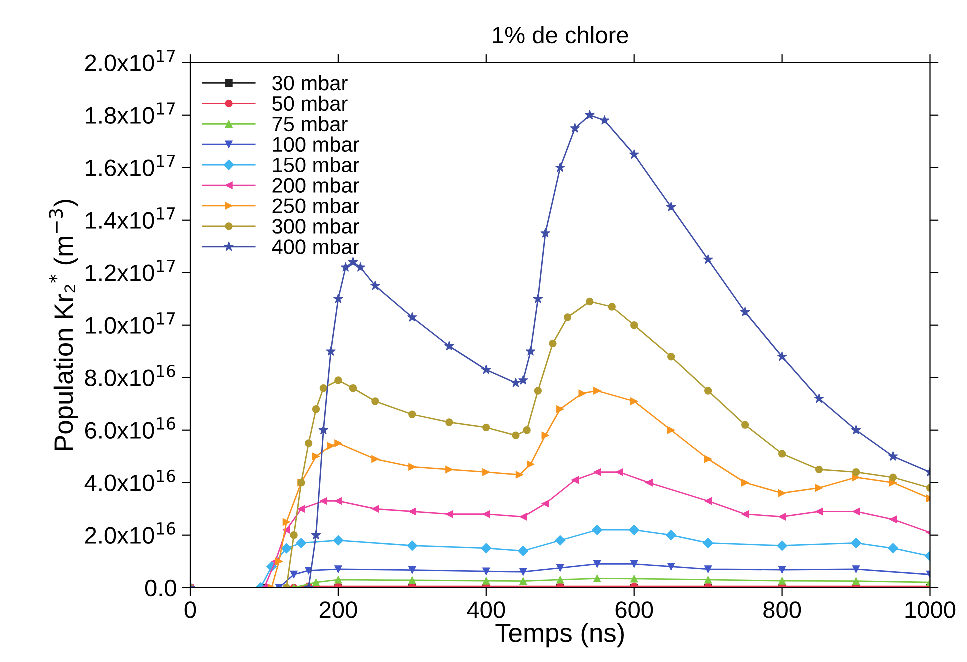 Image resolution: width=967 pixels, height=662 pixels. Describe the element at coordinates (635, 610) in the screenshot. I see `x-tick-label: 600` at that location.